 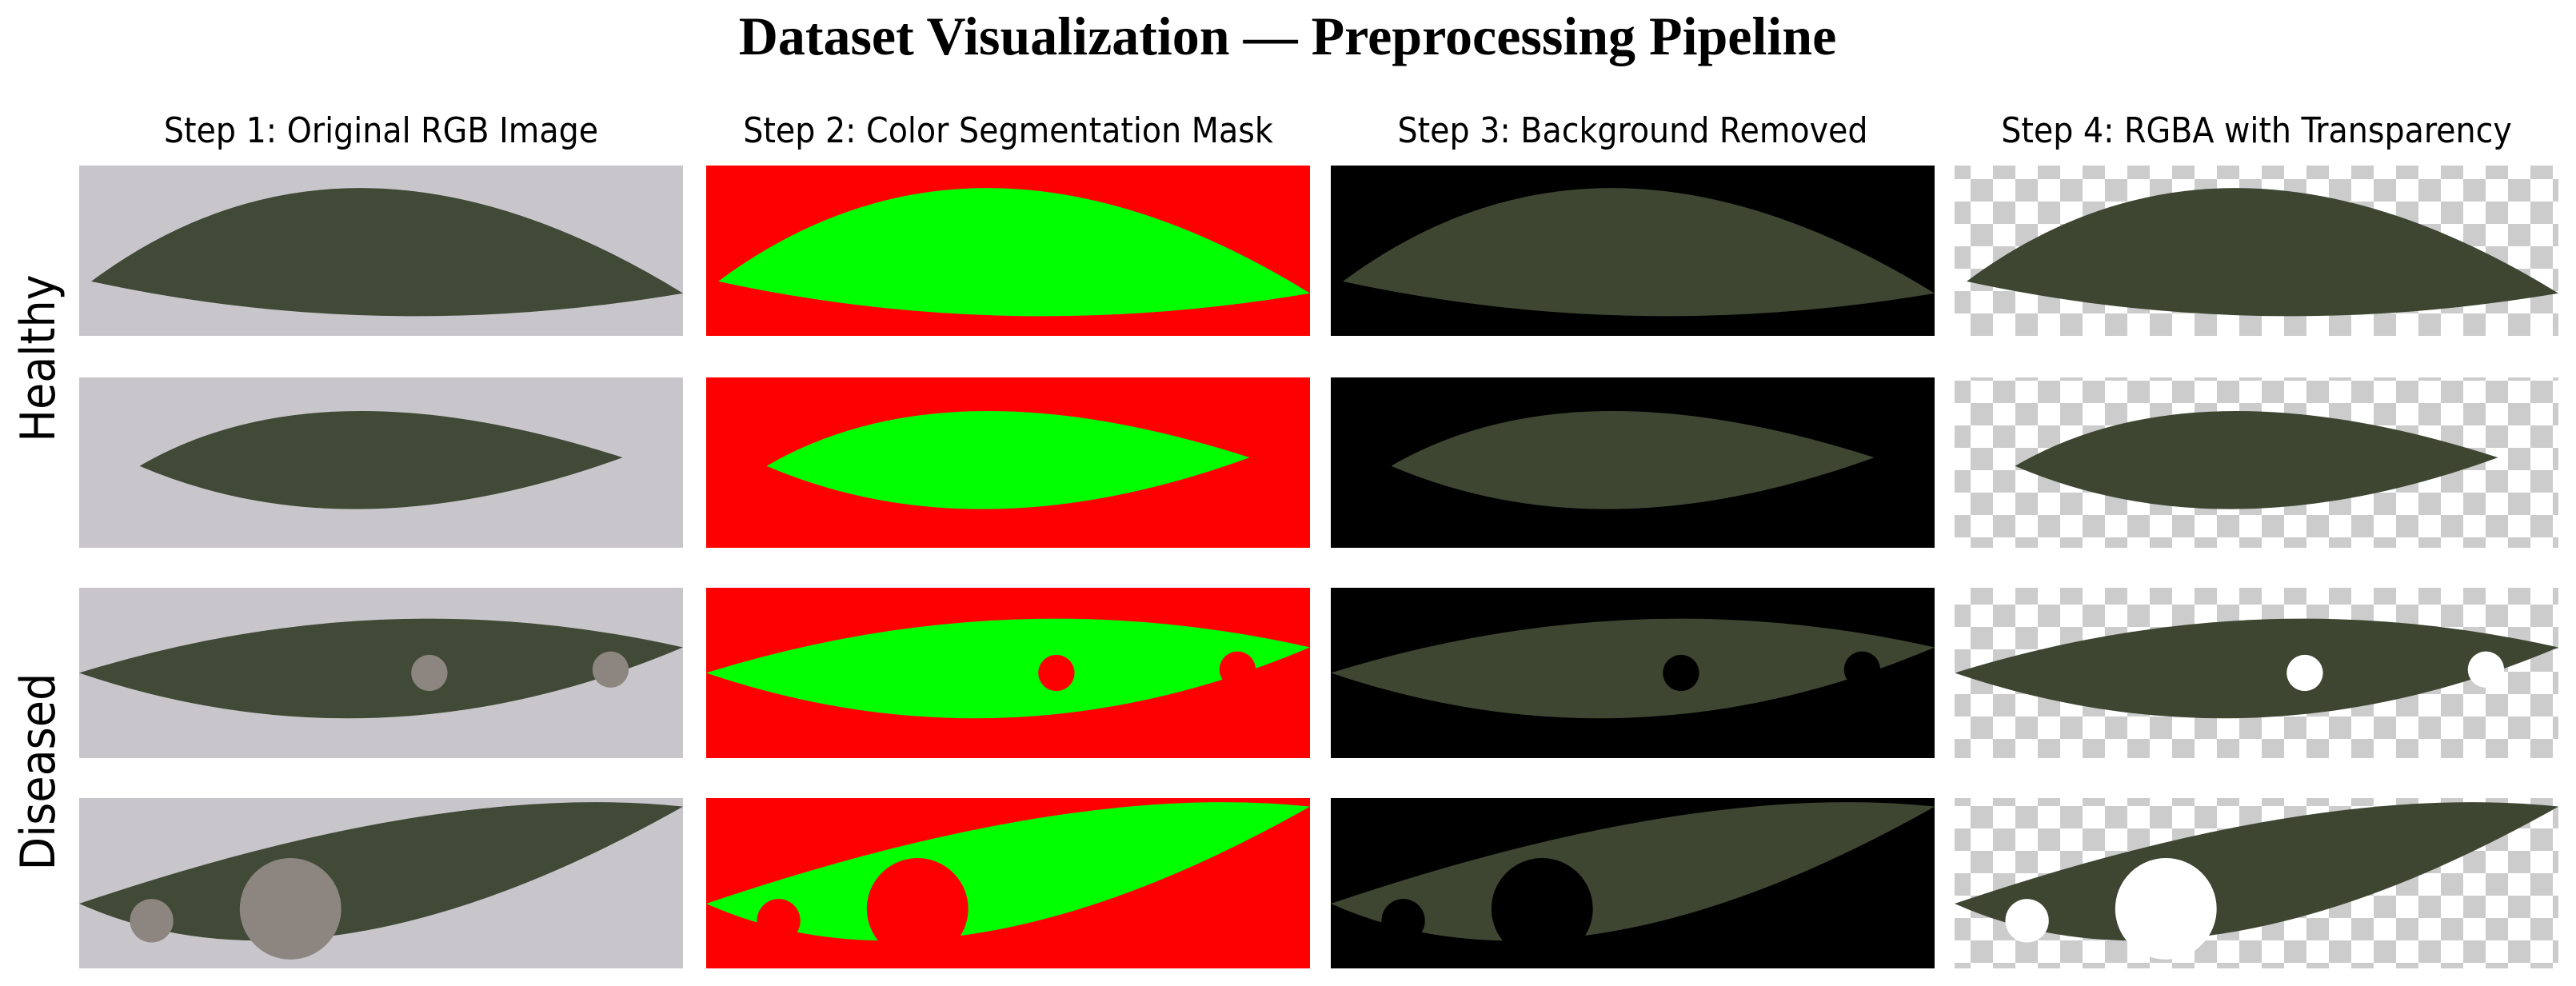 I want to click on row-label: Healthy, so click(x=38, y=357).